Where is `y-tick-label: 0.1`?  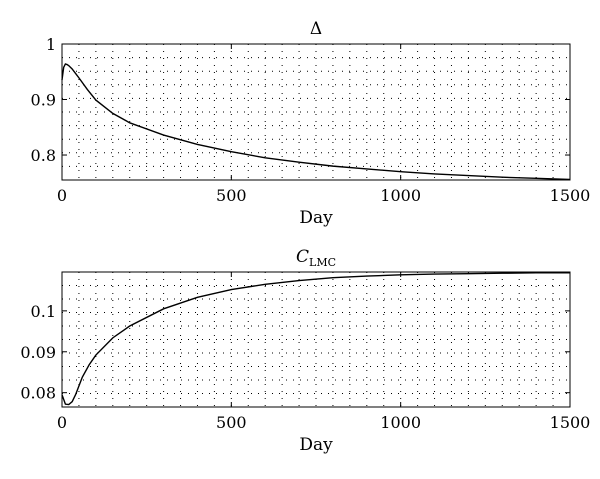 y-tick-label: 0.1 is located at coordinates (43, 311).